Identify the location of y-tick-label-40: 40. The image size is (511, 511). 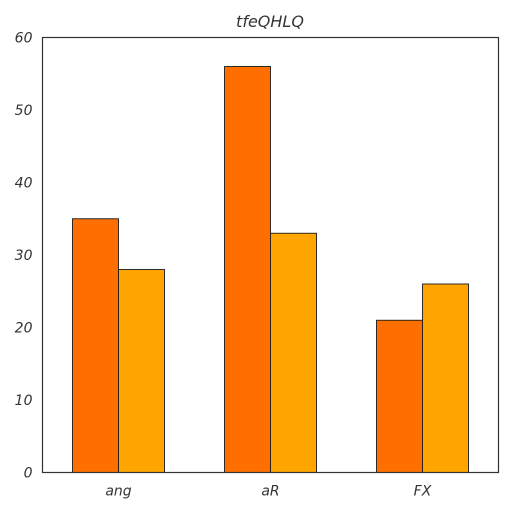
(24, 184).